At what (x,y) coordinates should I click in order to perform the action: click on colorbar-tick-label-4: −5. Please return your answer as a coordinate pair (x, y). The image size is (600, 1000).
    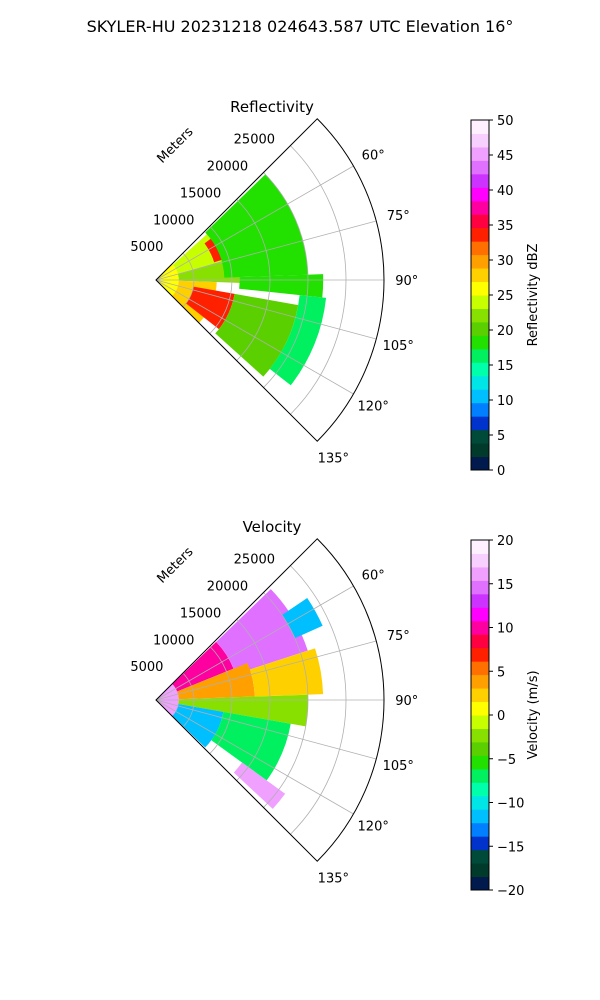
    Looking at the image, I should click on (506, 760).